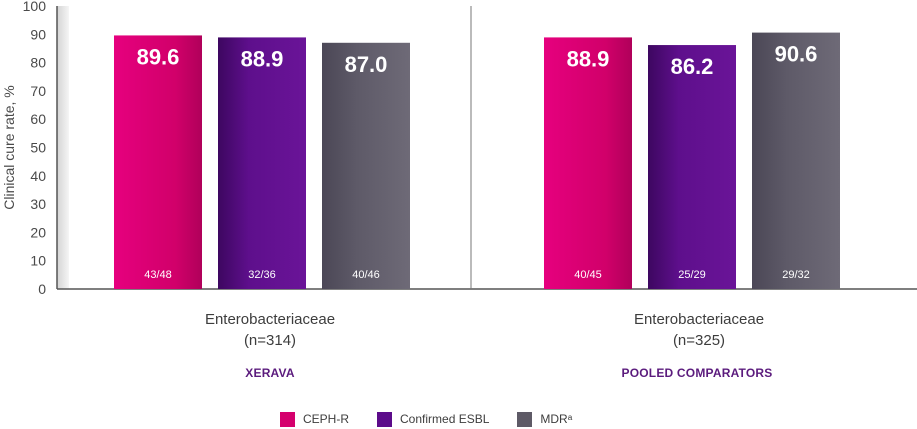 This screenshot has height=429, width=917. Describe the element at coordinates (699, 340) in the screenshot. I see `group-n: (n=325)` at that location.